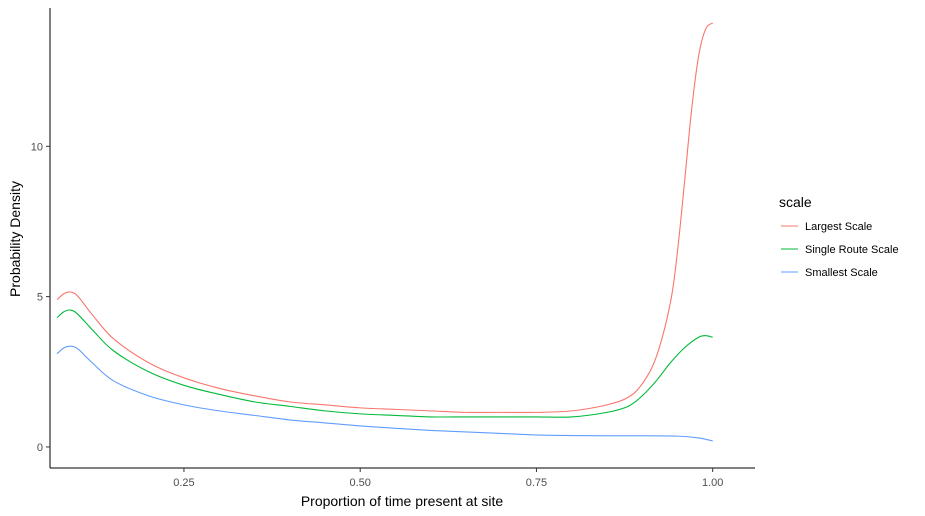 The height and width of the screenshot is (516, 925). What do you see at coordinates (852, 250) in the screenshot?
I see `legend-label: Single Route Scale` at bounding box center [852, 250].